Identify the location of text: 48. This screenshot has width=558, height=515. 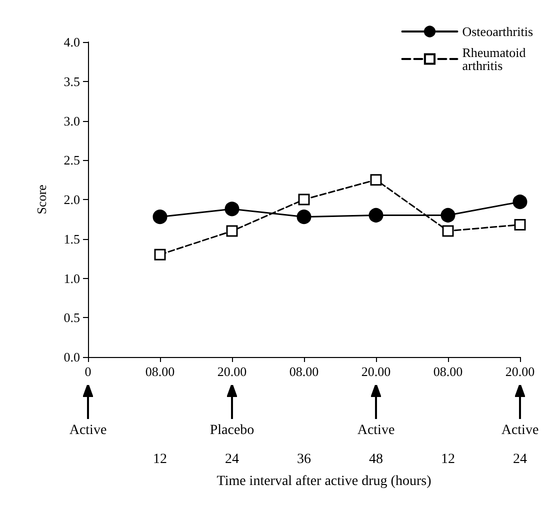
(376, 460).